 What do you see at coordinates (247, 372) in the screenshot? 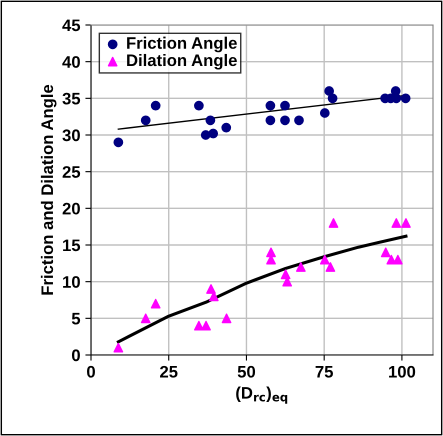
I see `x-tick-label: 50` at bounding box center [247, 372].